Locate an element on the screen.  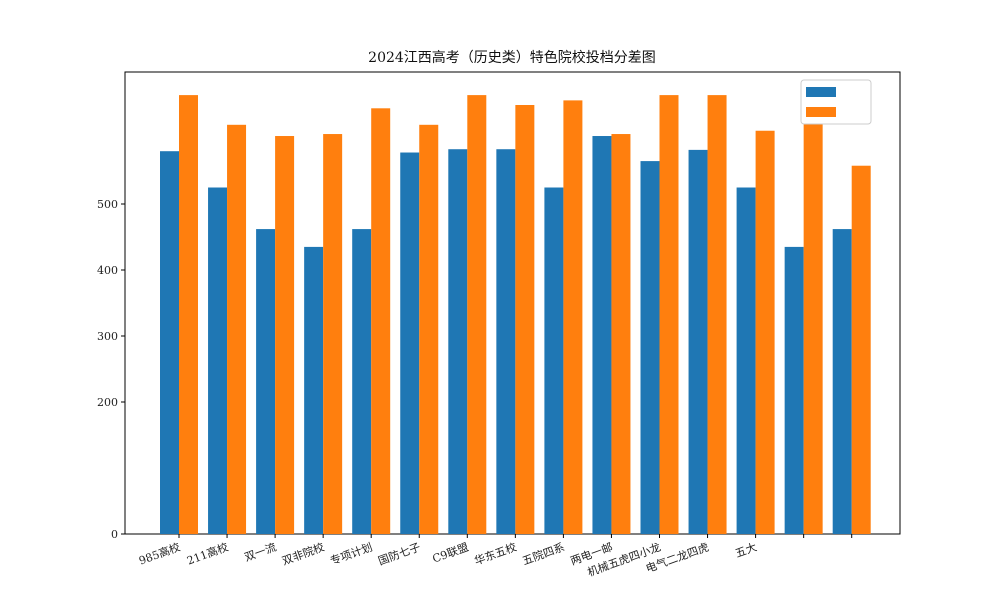
x-category-label: 双一流 is located at coordinates (260, 552).